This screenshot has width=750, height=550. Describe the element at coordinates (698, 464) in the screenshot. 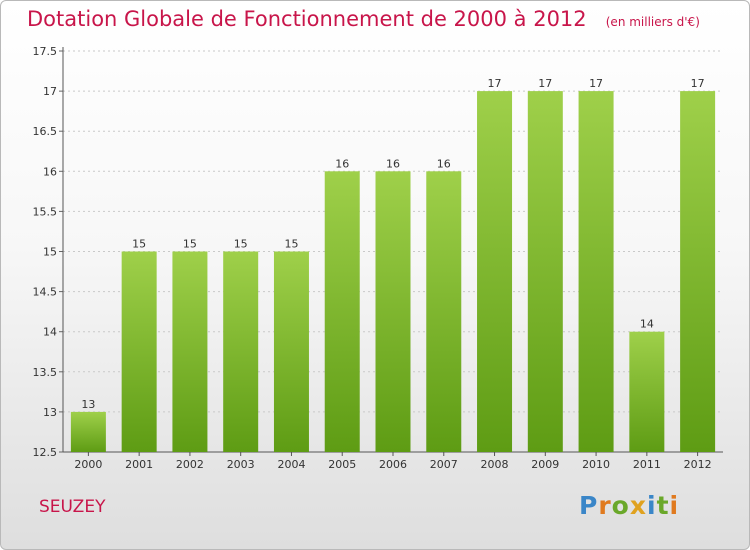

I see `x-tick-label: 2012` at that location.